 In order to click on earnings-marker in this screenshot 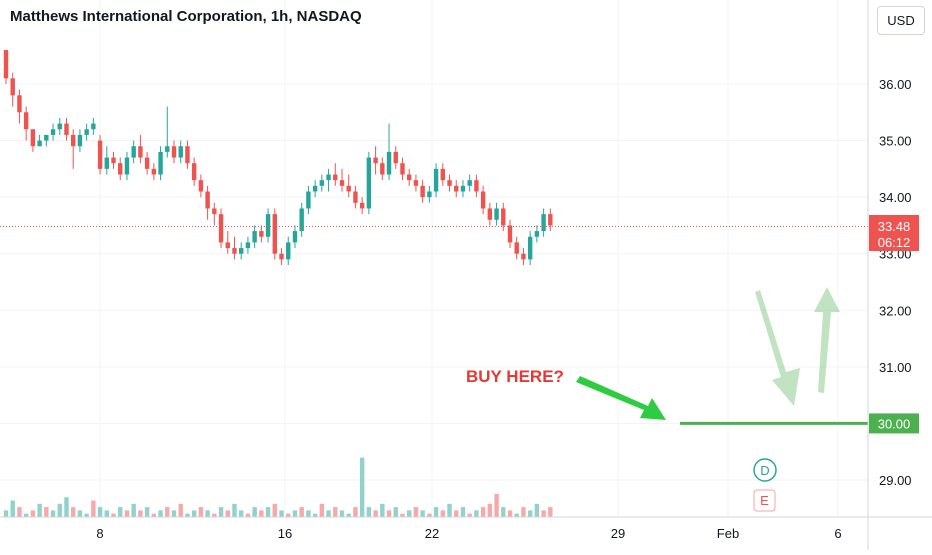, I will do `click(764, 500)`.